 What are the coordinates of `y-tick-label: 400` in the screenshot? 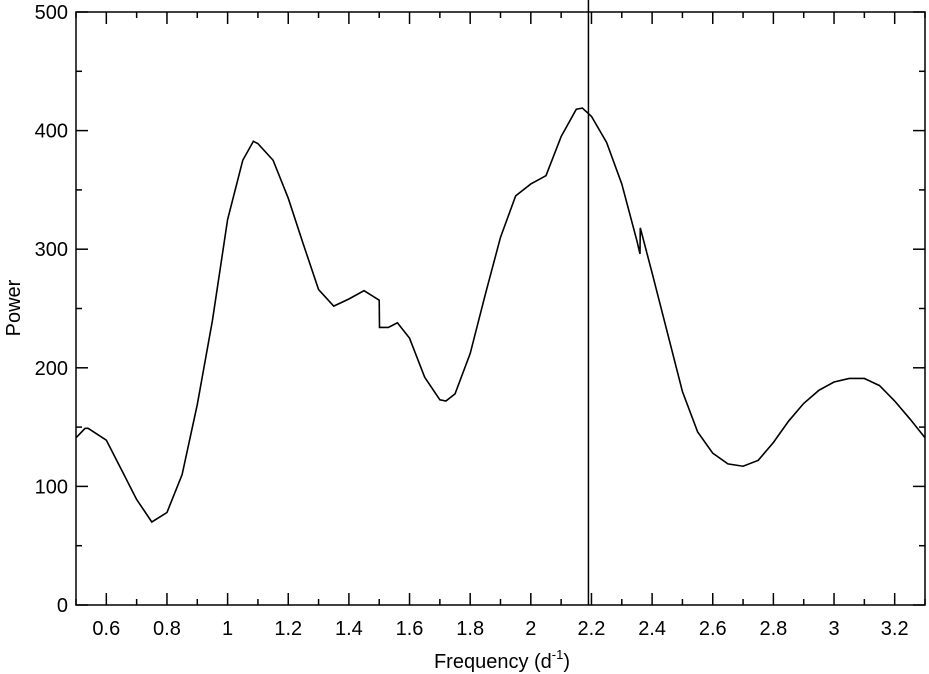 It's located at (51, 132).